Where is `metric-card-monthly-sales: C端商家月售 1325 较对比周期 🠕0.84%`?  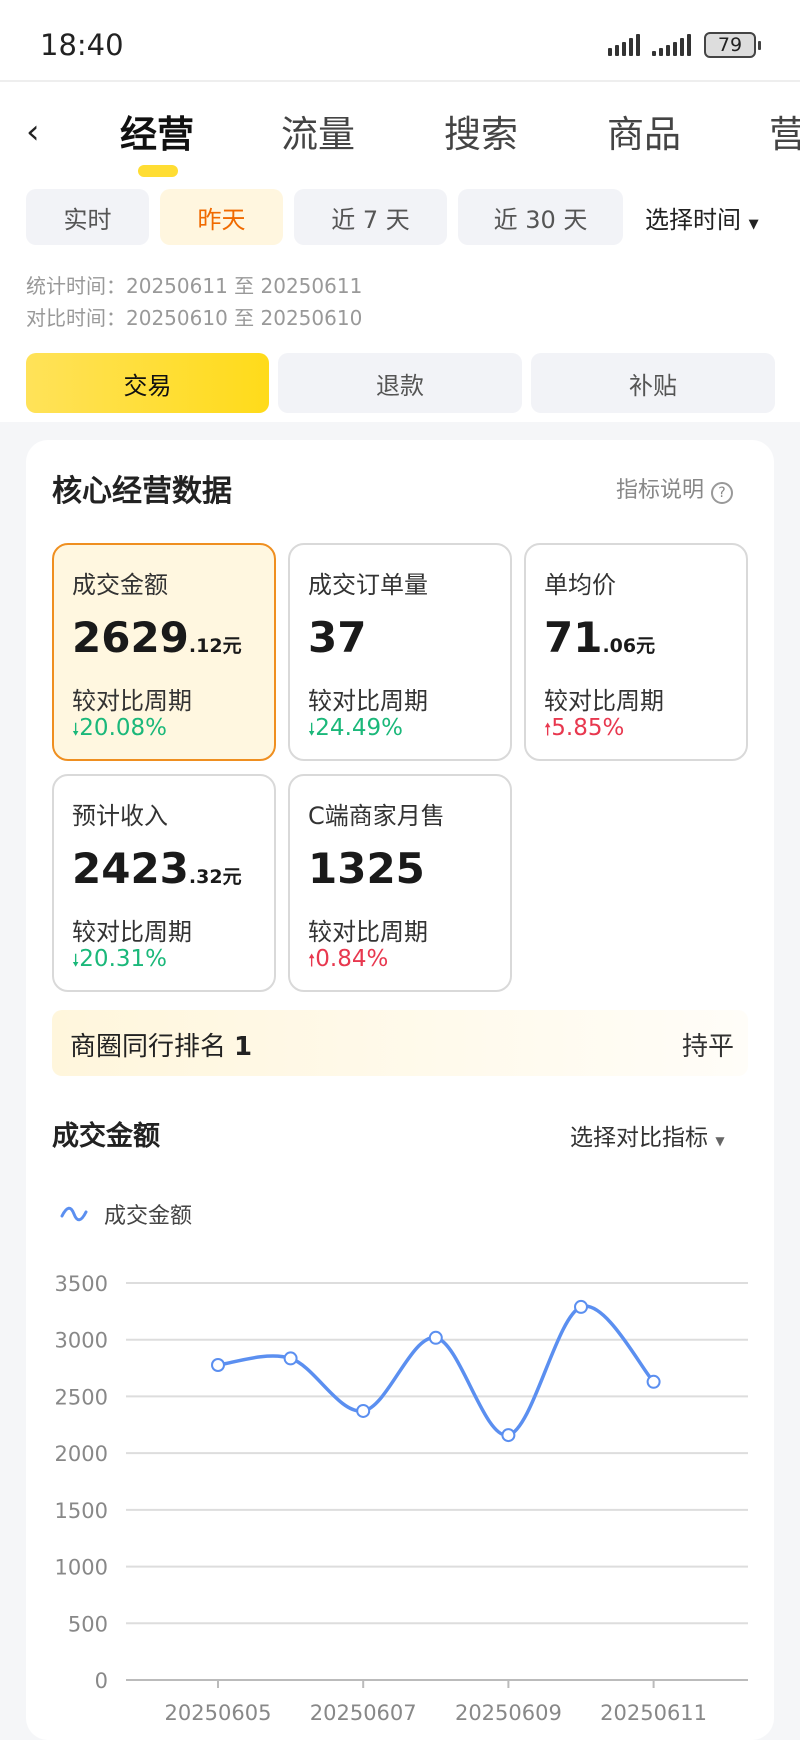
metric-card-monthly-sales: C端商家月售 1325 较对比周期 🠕0.84% is located at coordinates (400, 883).